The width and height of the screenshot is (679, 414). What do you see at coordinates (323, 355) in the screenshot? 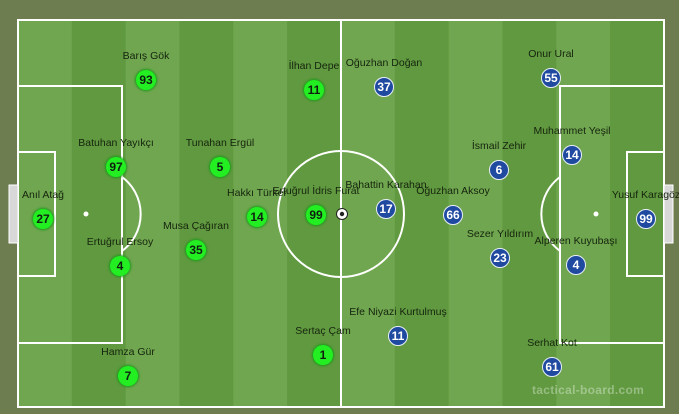
I see `player-number: 1` at bounding box center [323, 355].